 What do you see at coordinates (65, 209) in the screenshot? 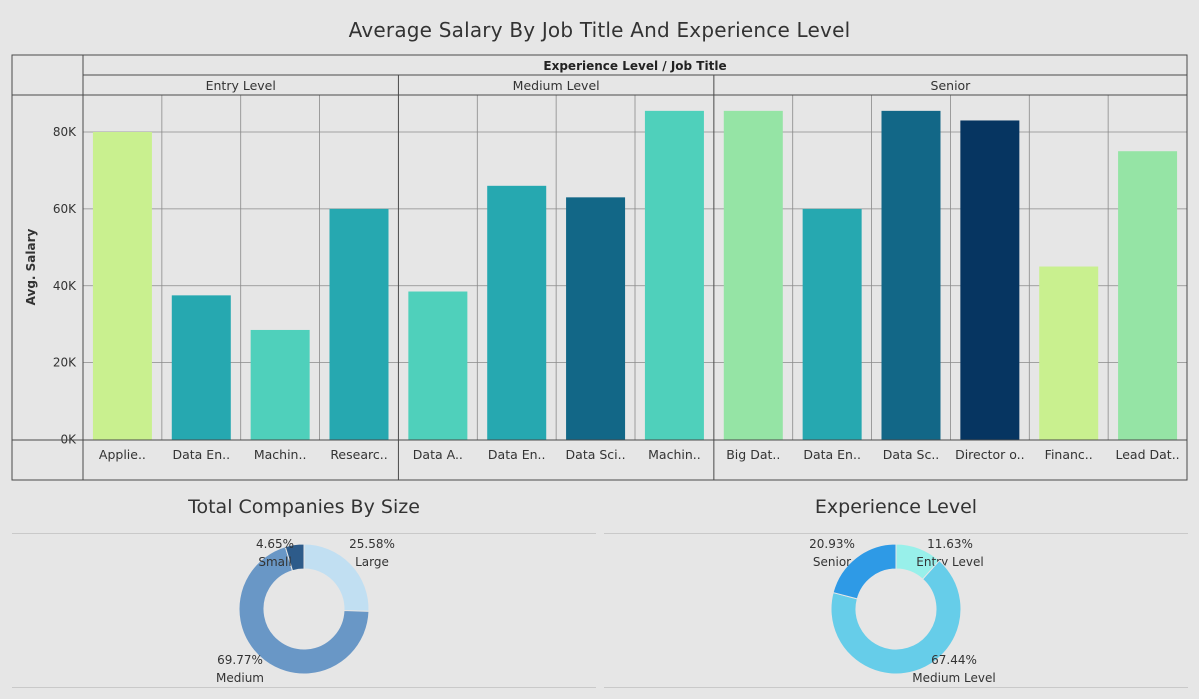
I see `y-tick-label: 60K` at bounding box center [65, 209].